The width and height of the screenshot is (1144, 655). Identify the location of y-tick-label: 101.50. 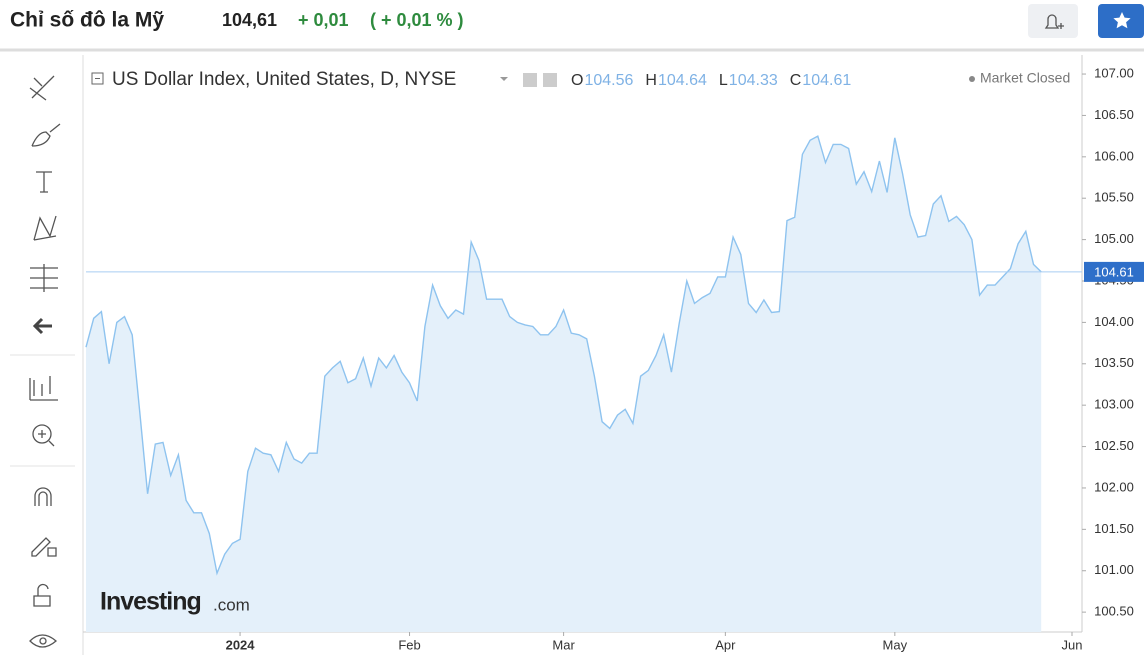
(1114, 528).